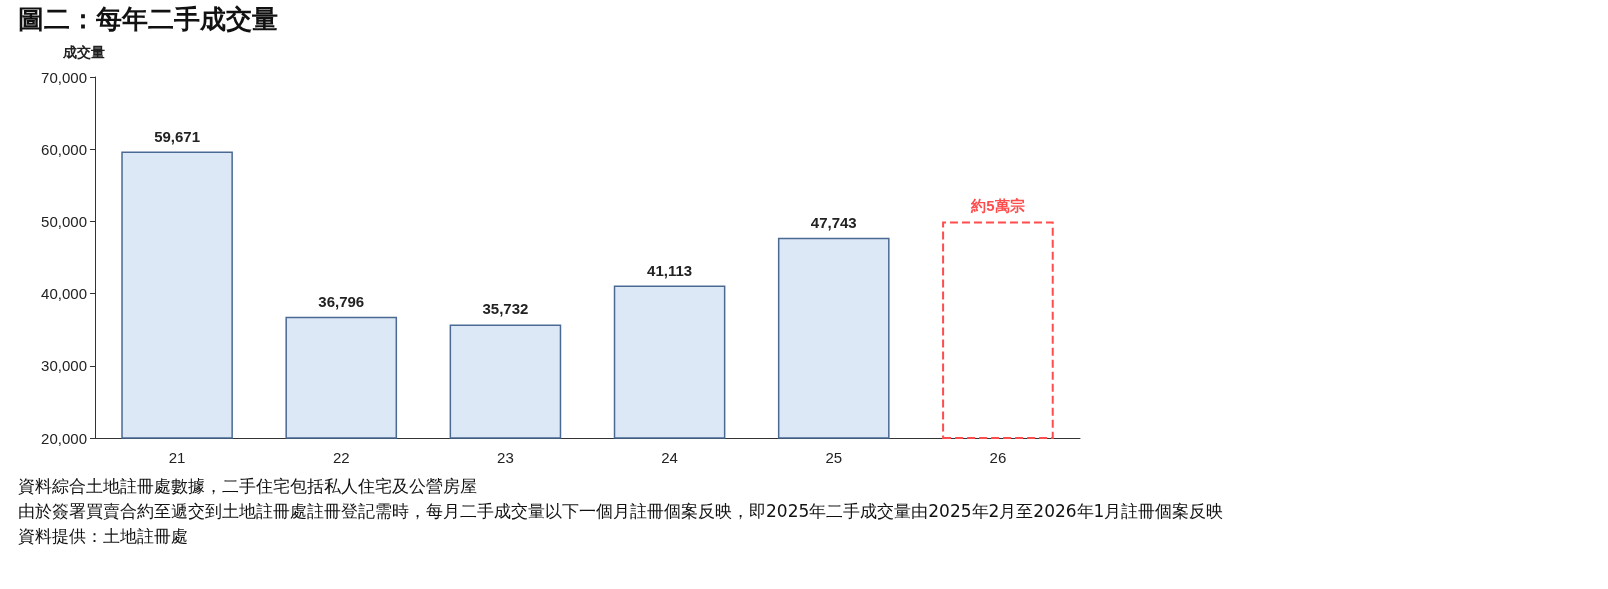 This screenshot has height=589, width=1608. I want to click on data-label: 35,732, so click(505, 309).